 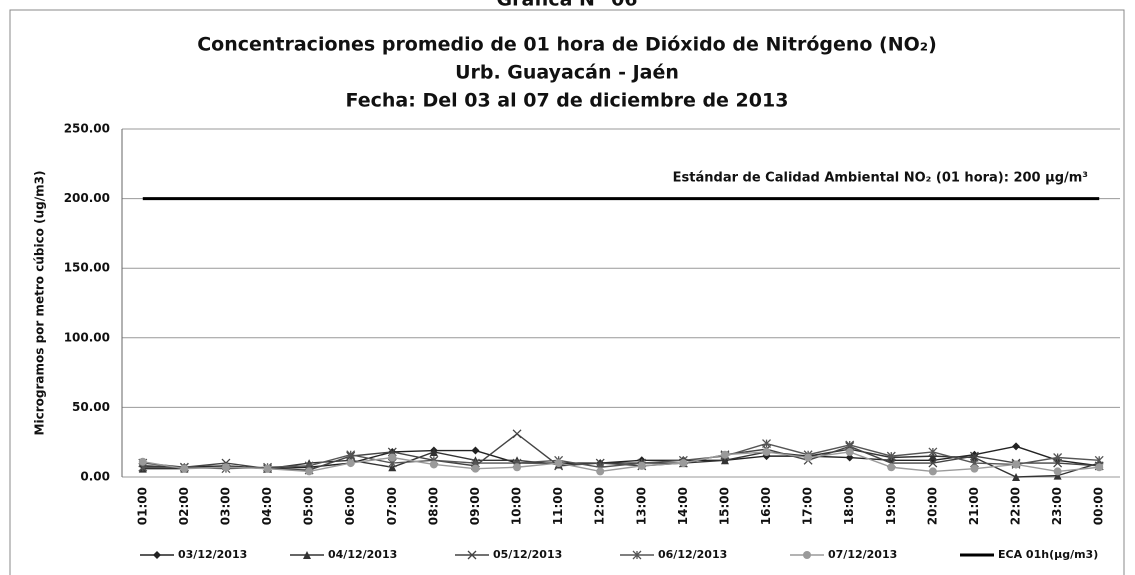 I want to click on legend-item: 03/12/2013, so click(x=193, y=554).